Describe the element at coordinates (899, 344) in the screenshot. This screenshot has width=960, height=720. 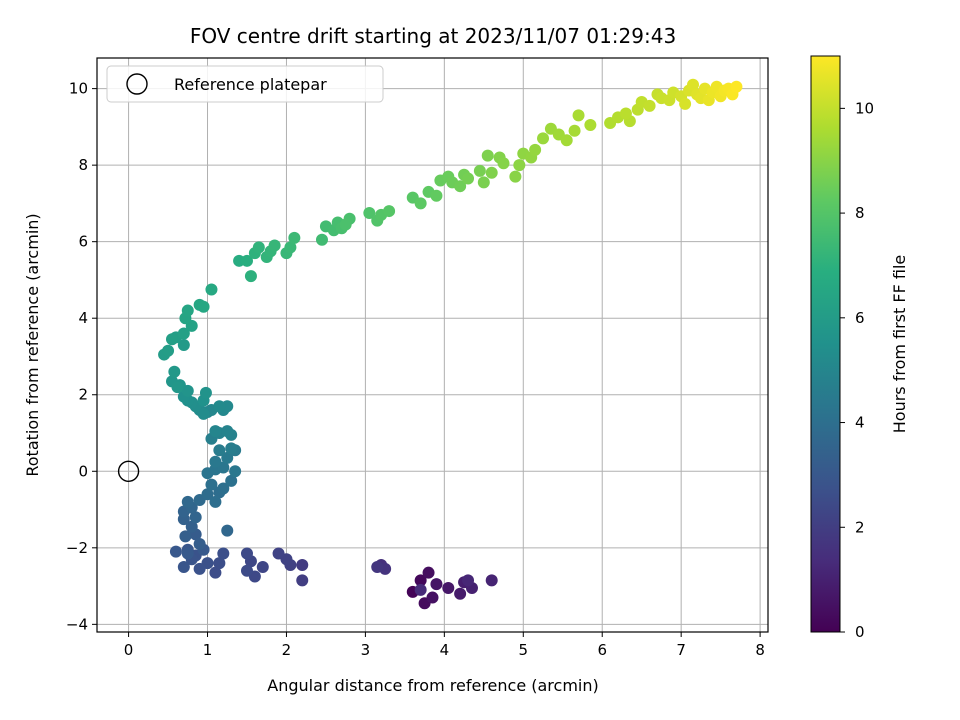
I see `colorbar-label: Hours from first FF file` at that location.